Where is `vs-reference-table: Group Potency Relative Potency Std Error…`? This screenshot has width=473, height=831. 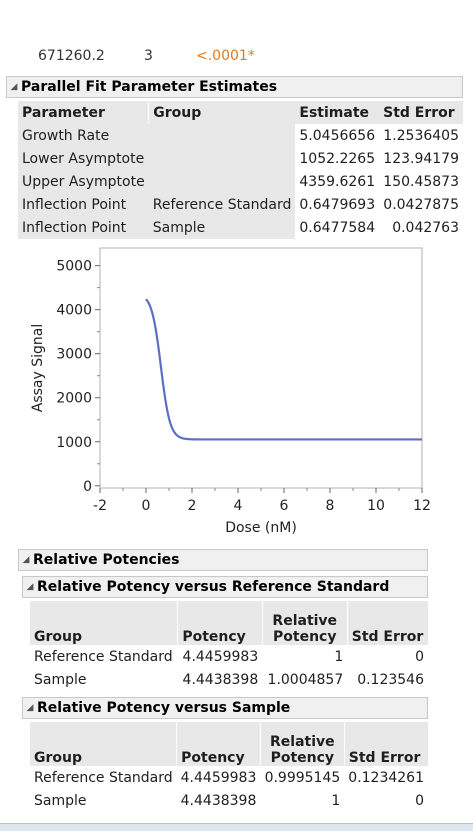 vs-reference-table: Group Potency Relative Potency Std Error… is located at coordinates (229, 646).